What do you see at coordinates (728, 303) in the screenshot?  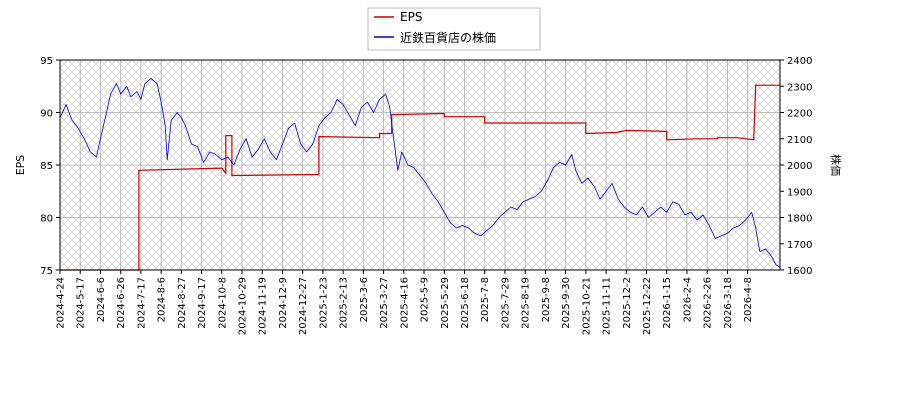 I see `x-tick-label: 2026-3-18` at bounding box center [728, 303].